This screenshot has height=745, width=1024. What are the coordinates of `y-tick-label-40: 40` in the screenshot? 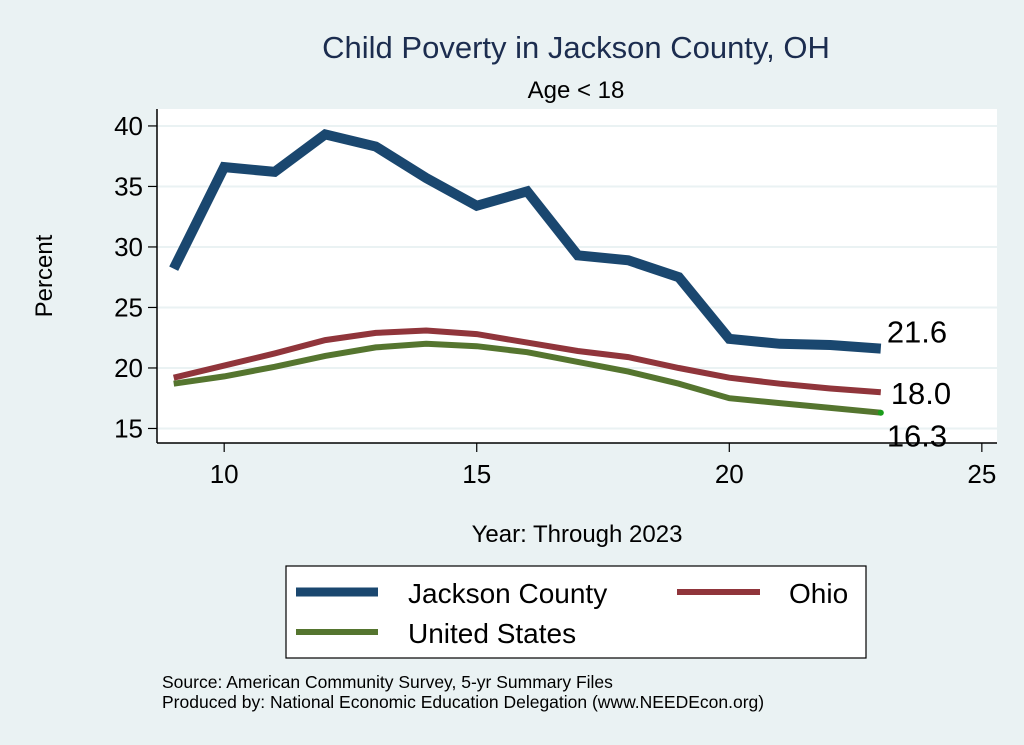 It's located at (128, 126).